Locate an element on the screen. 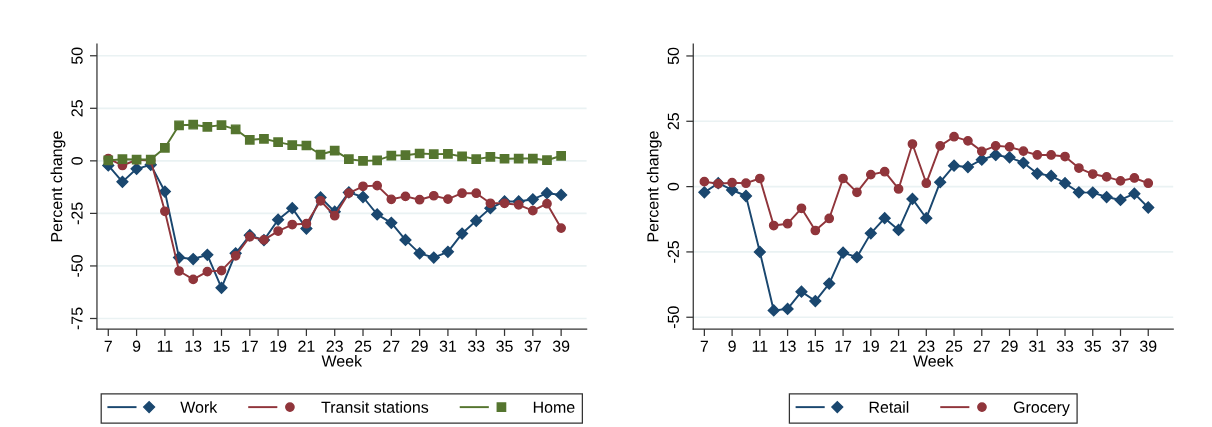 The width and height of the screenshot is (1212, 427). y-tick-label: -75 is located at coordinates (77, 318).